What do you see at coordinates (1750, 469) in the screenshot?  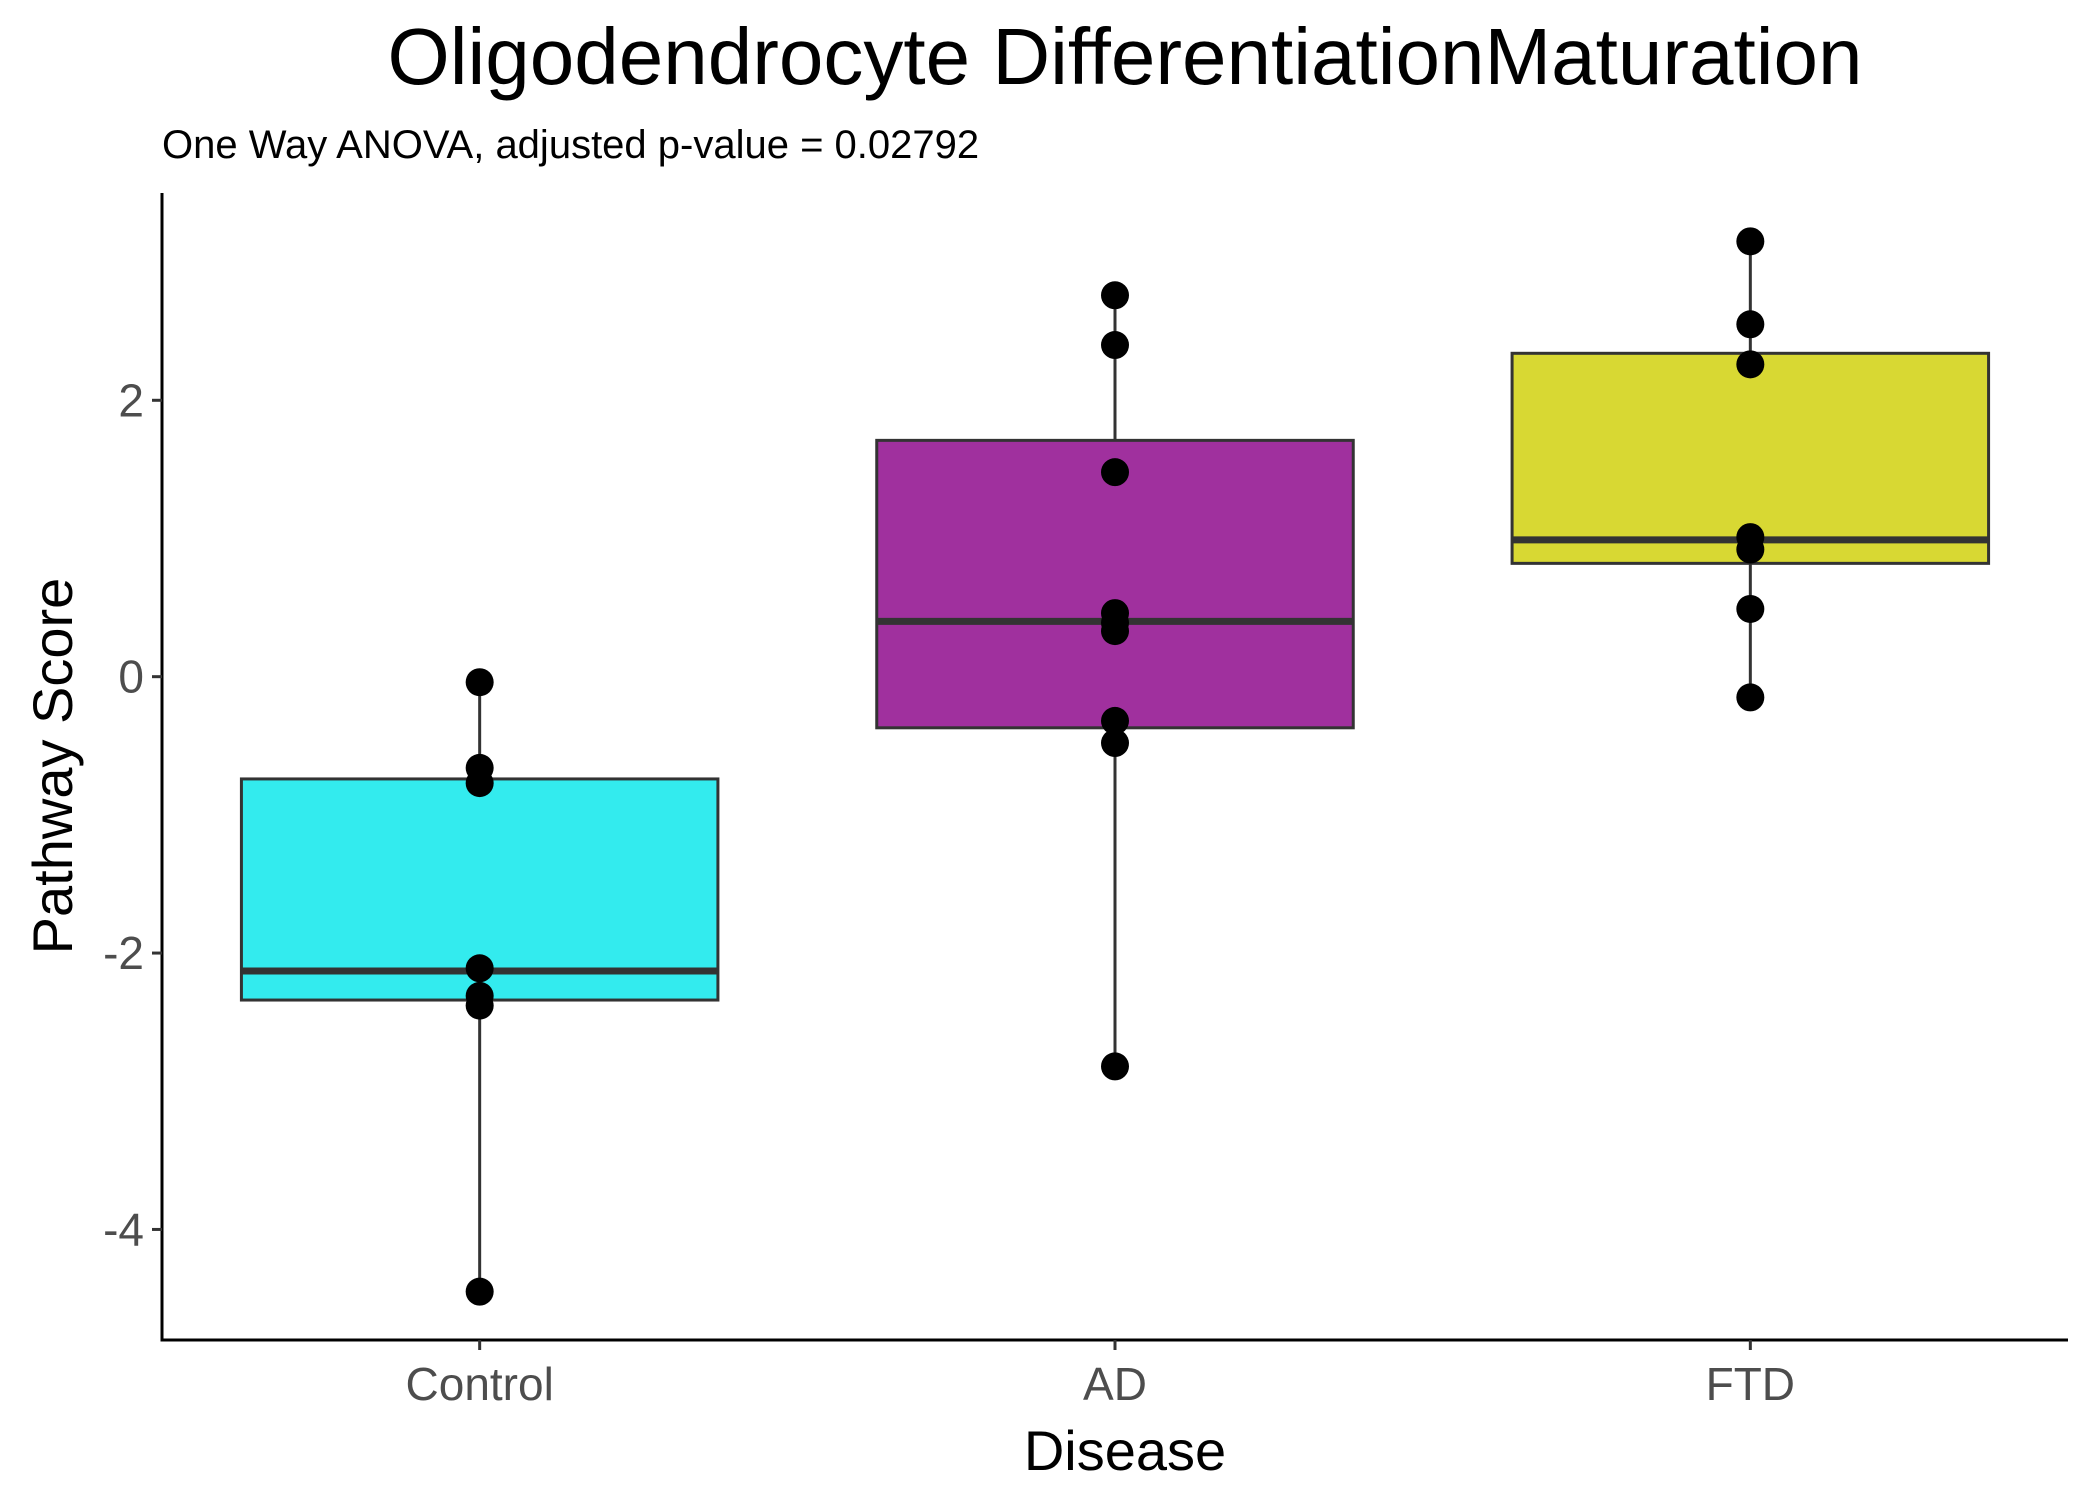 I see `box-group-ftd` at bounding box center [1750, 469].